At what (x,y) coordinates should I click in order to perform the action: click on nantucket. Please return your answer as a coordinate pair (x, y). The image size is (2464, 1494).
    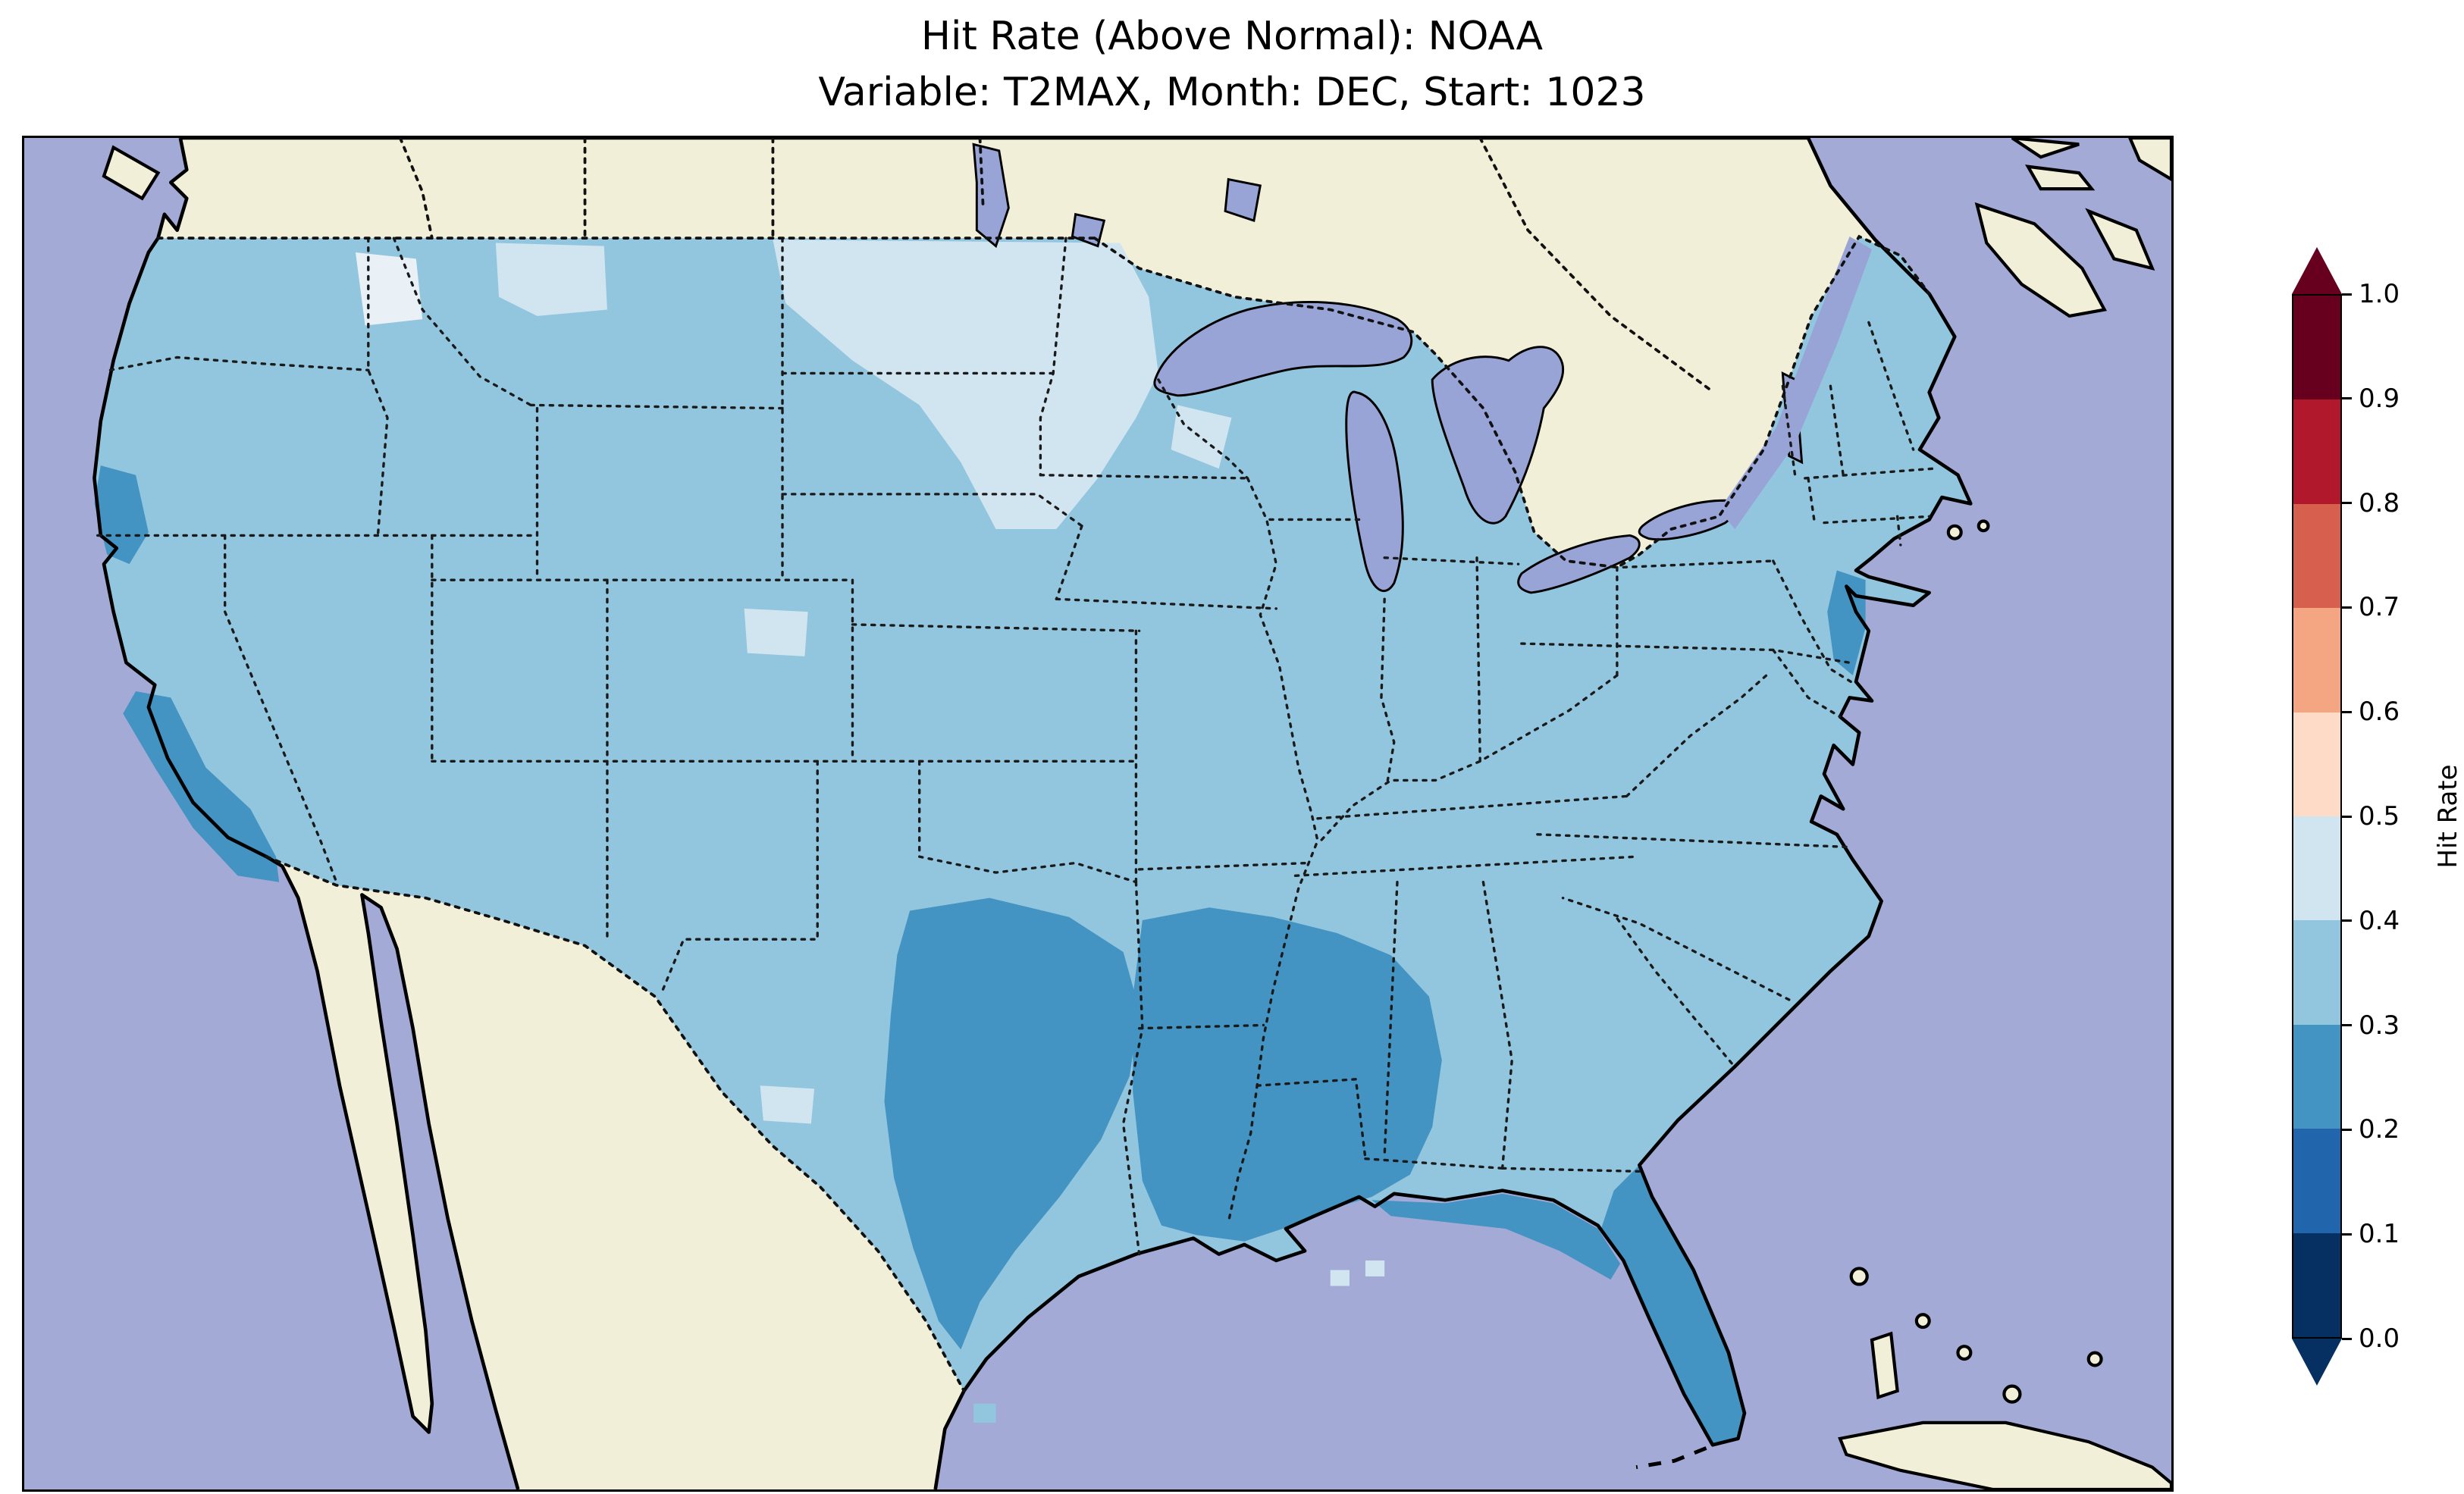
    Looking at the image, I should click on (1983, 526).